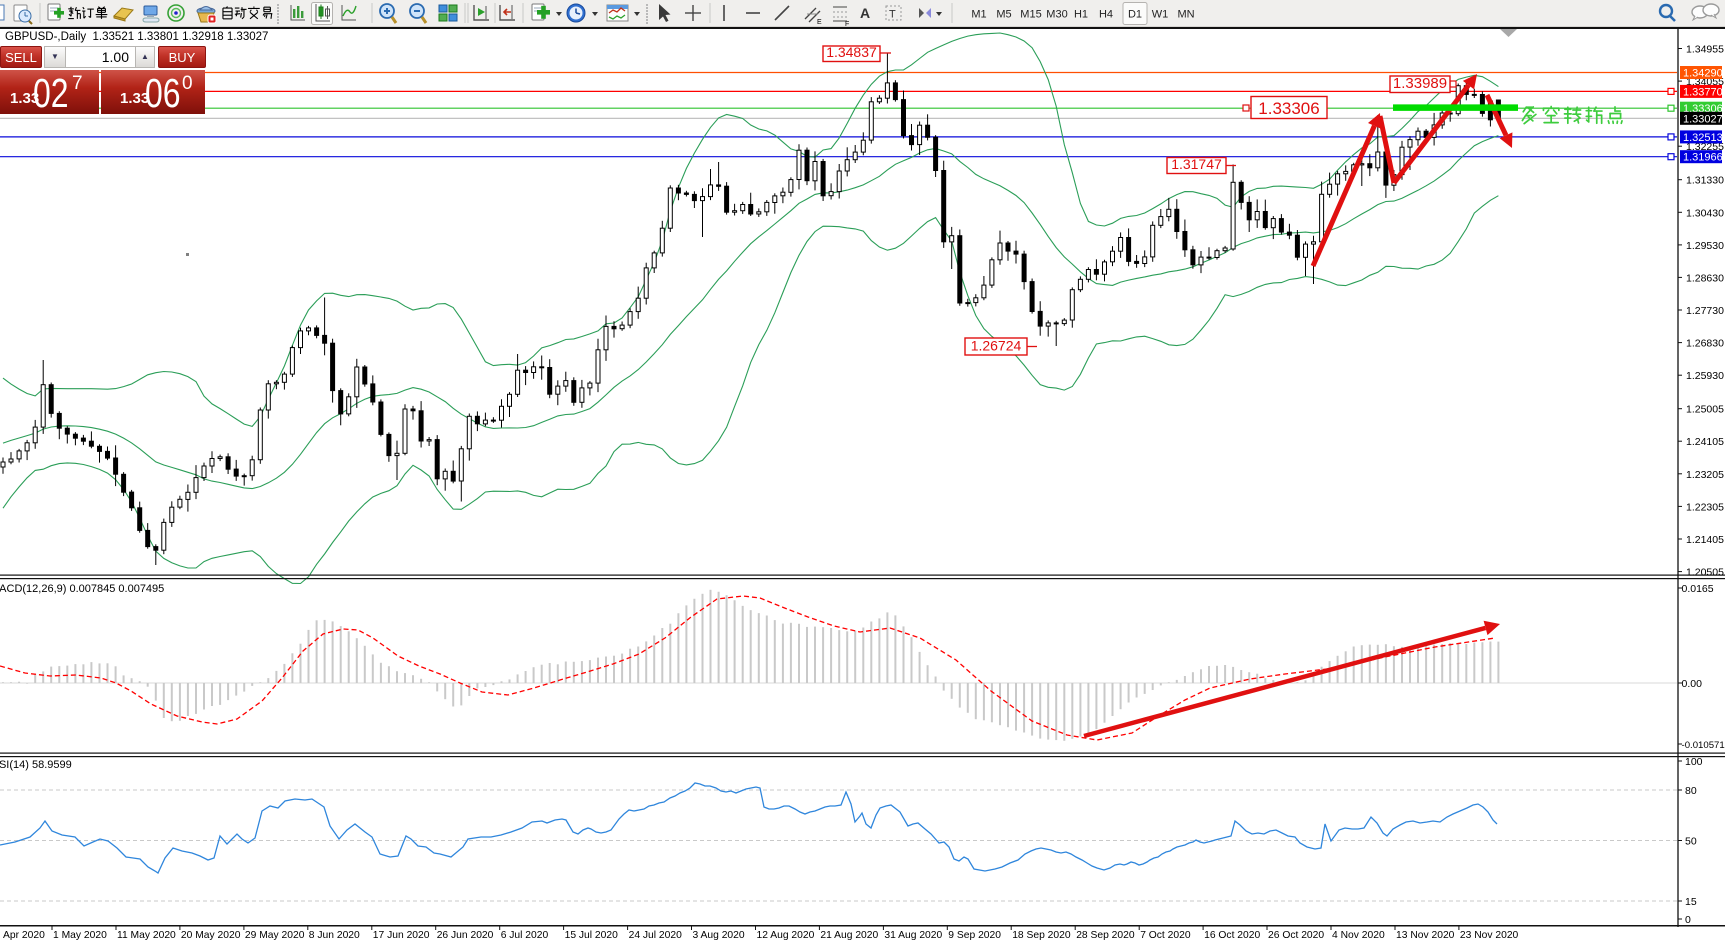  What do you see at coordinates (401, 935) in the screenshot?
I see `svg-text: 17 Jun 2020` at bounding box center [401, 935].